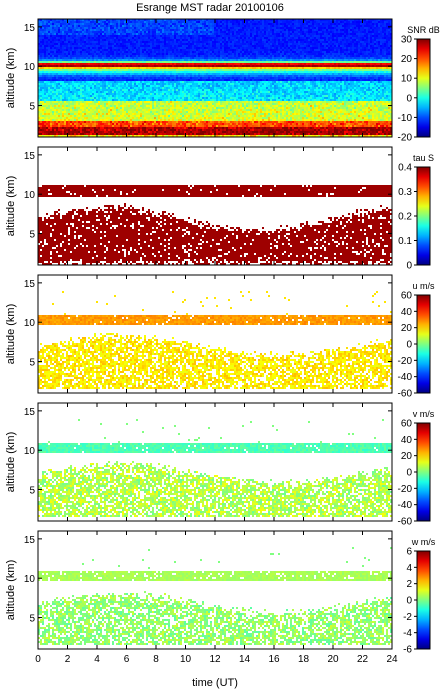 Image resolution: width=447 pixels, height=690 pixels. I want to click on x-tick-label: 20, so click(333, 659).